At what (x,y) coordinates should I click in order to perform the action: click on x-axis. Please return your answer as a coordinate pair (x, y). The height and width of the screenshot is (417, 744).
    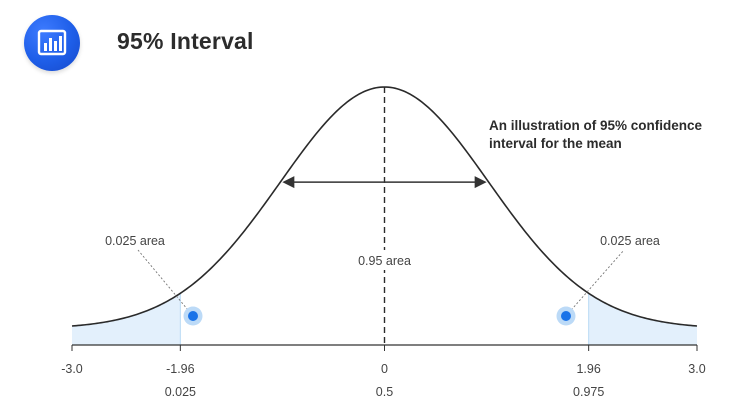
    Looking at the image, I should click on (384, 347).